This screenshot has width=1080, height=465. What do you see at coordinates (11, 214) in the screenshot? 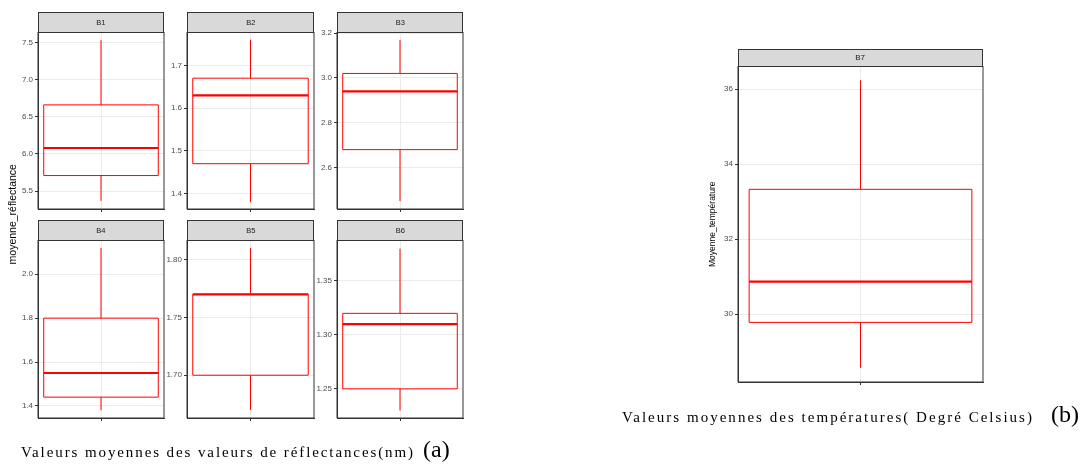
I see `y-axis-title: moyenne_réflectance` at bounding box center [11, 214].